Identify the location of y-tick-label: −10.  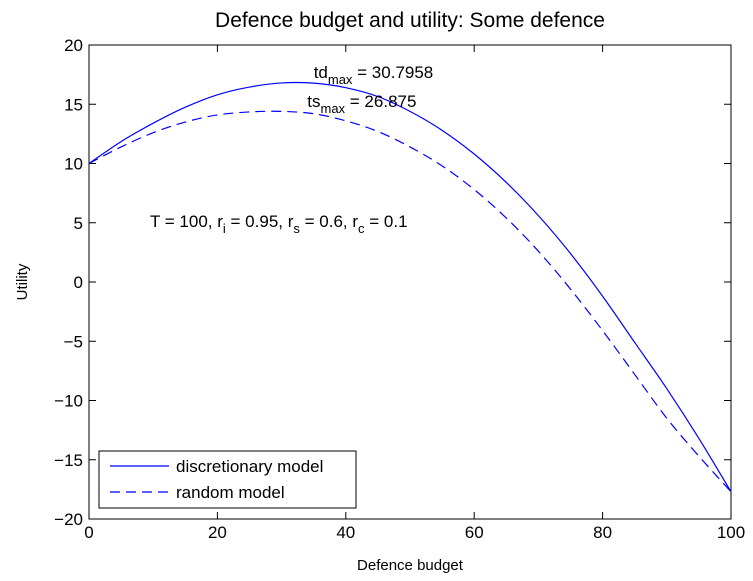
(68, 401).